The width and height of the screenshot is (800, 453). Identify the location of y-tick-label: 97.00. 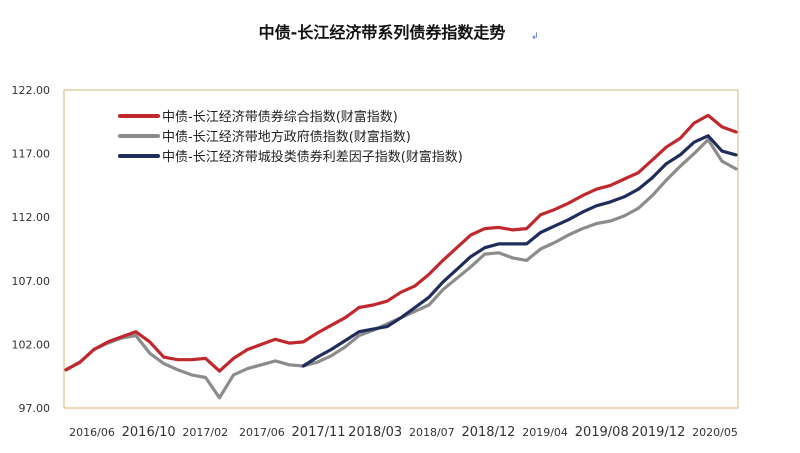
(35, 408).